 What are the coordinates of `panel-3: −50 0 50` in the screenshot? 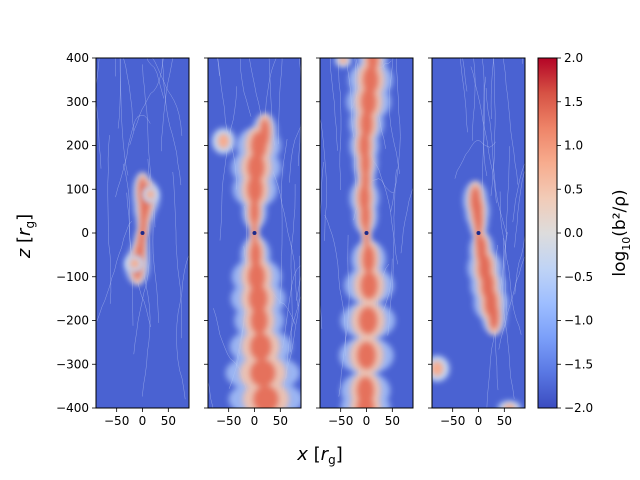 It's located at (365, 242).